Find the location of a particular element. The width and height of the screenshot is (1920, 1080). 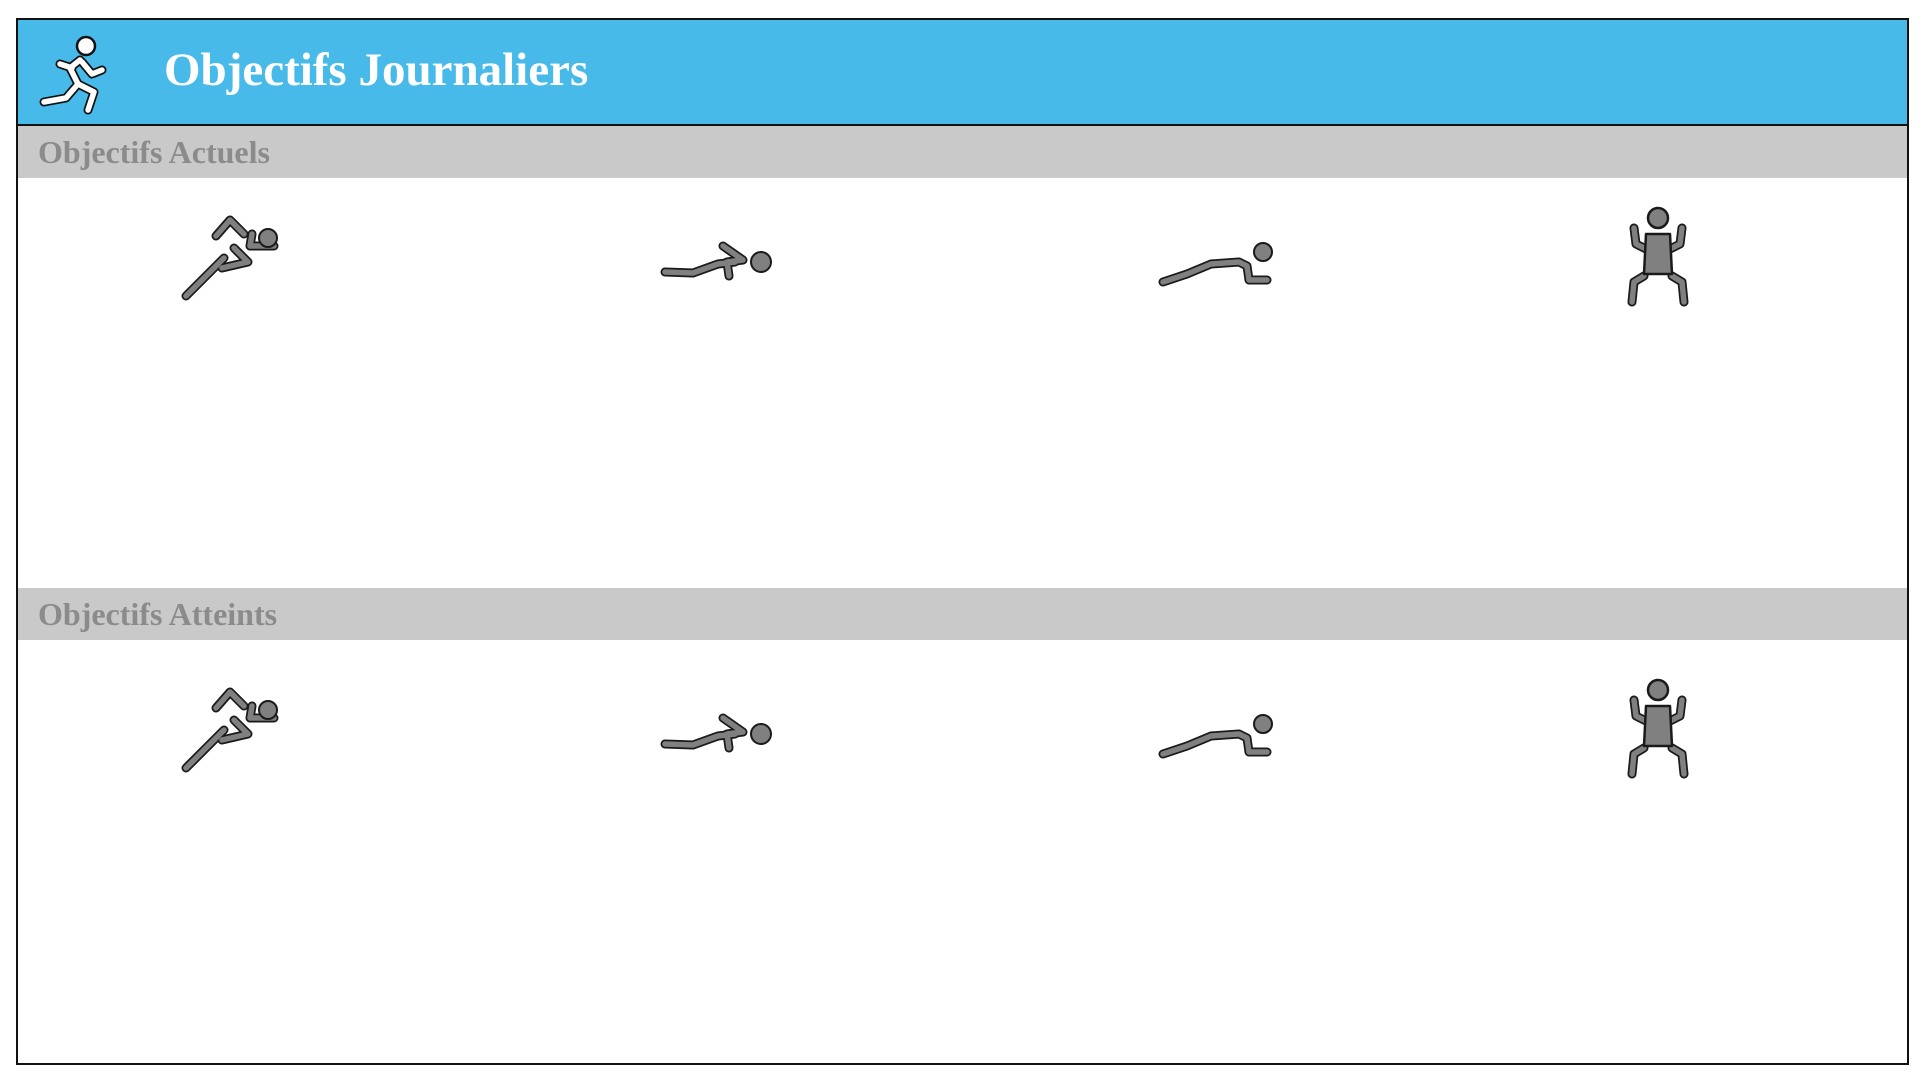

running-man-icon is located at coordinates (74, 72).